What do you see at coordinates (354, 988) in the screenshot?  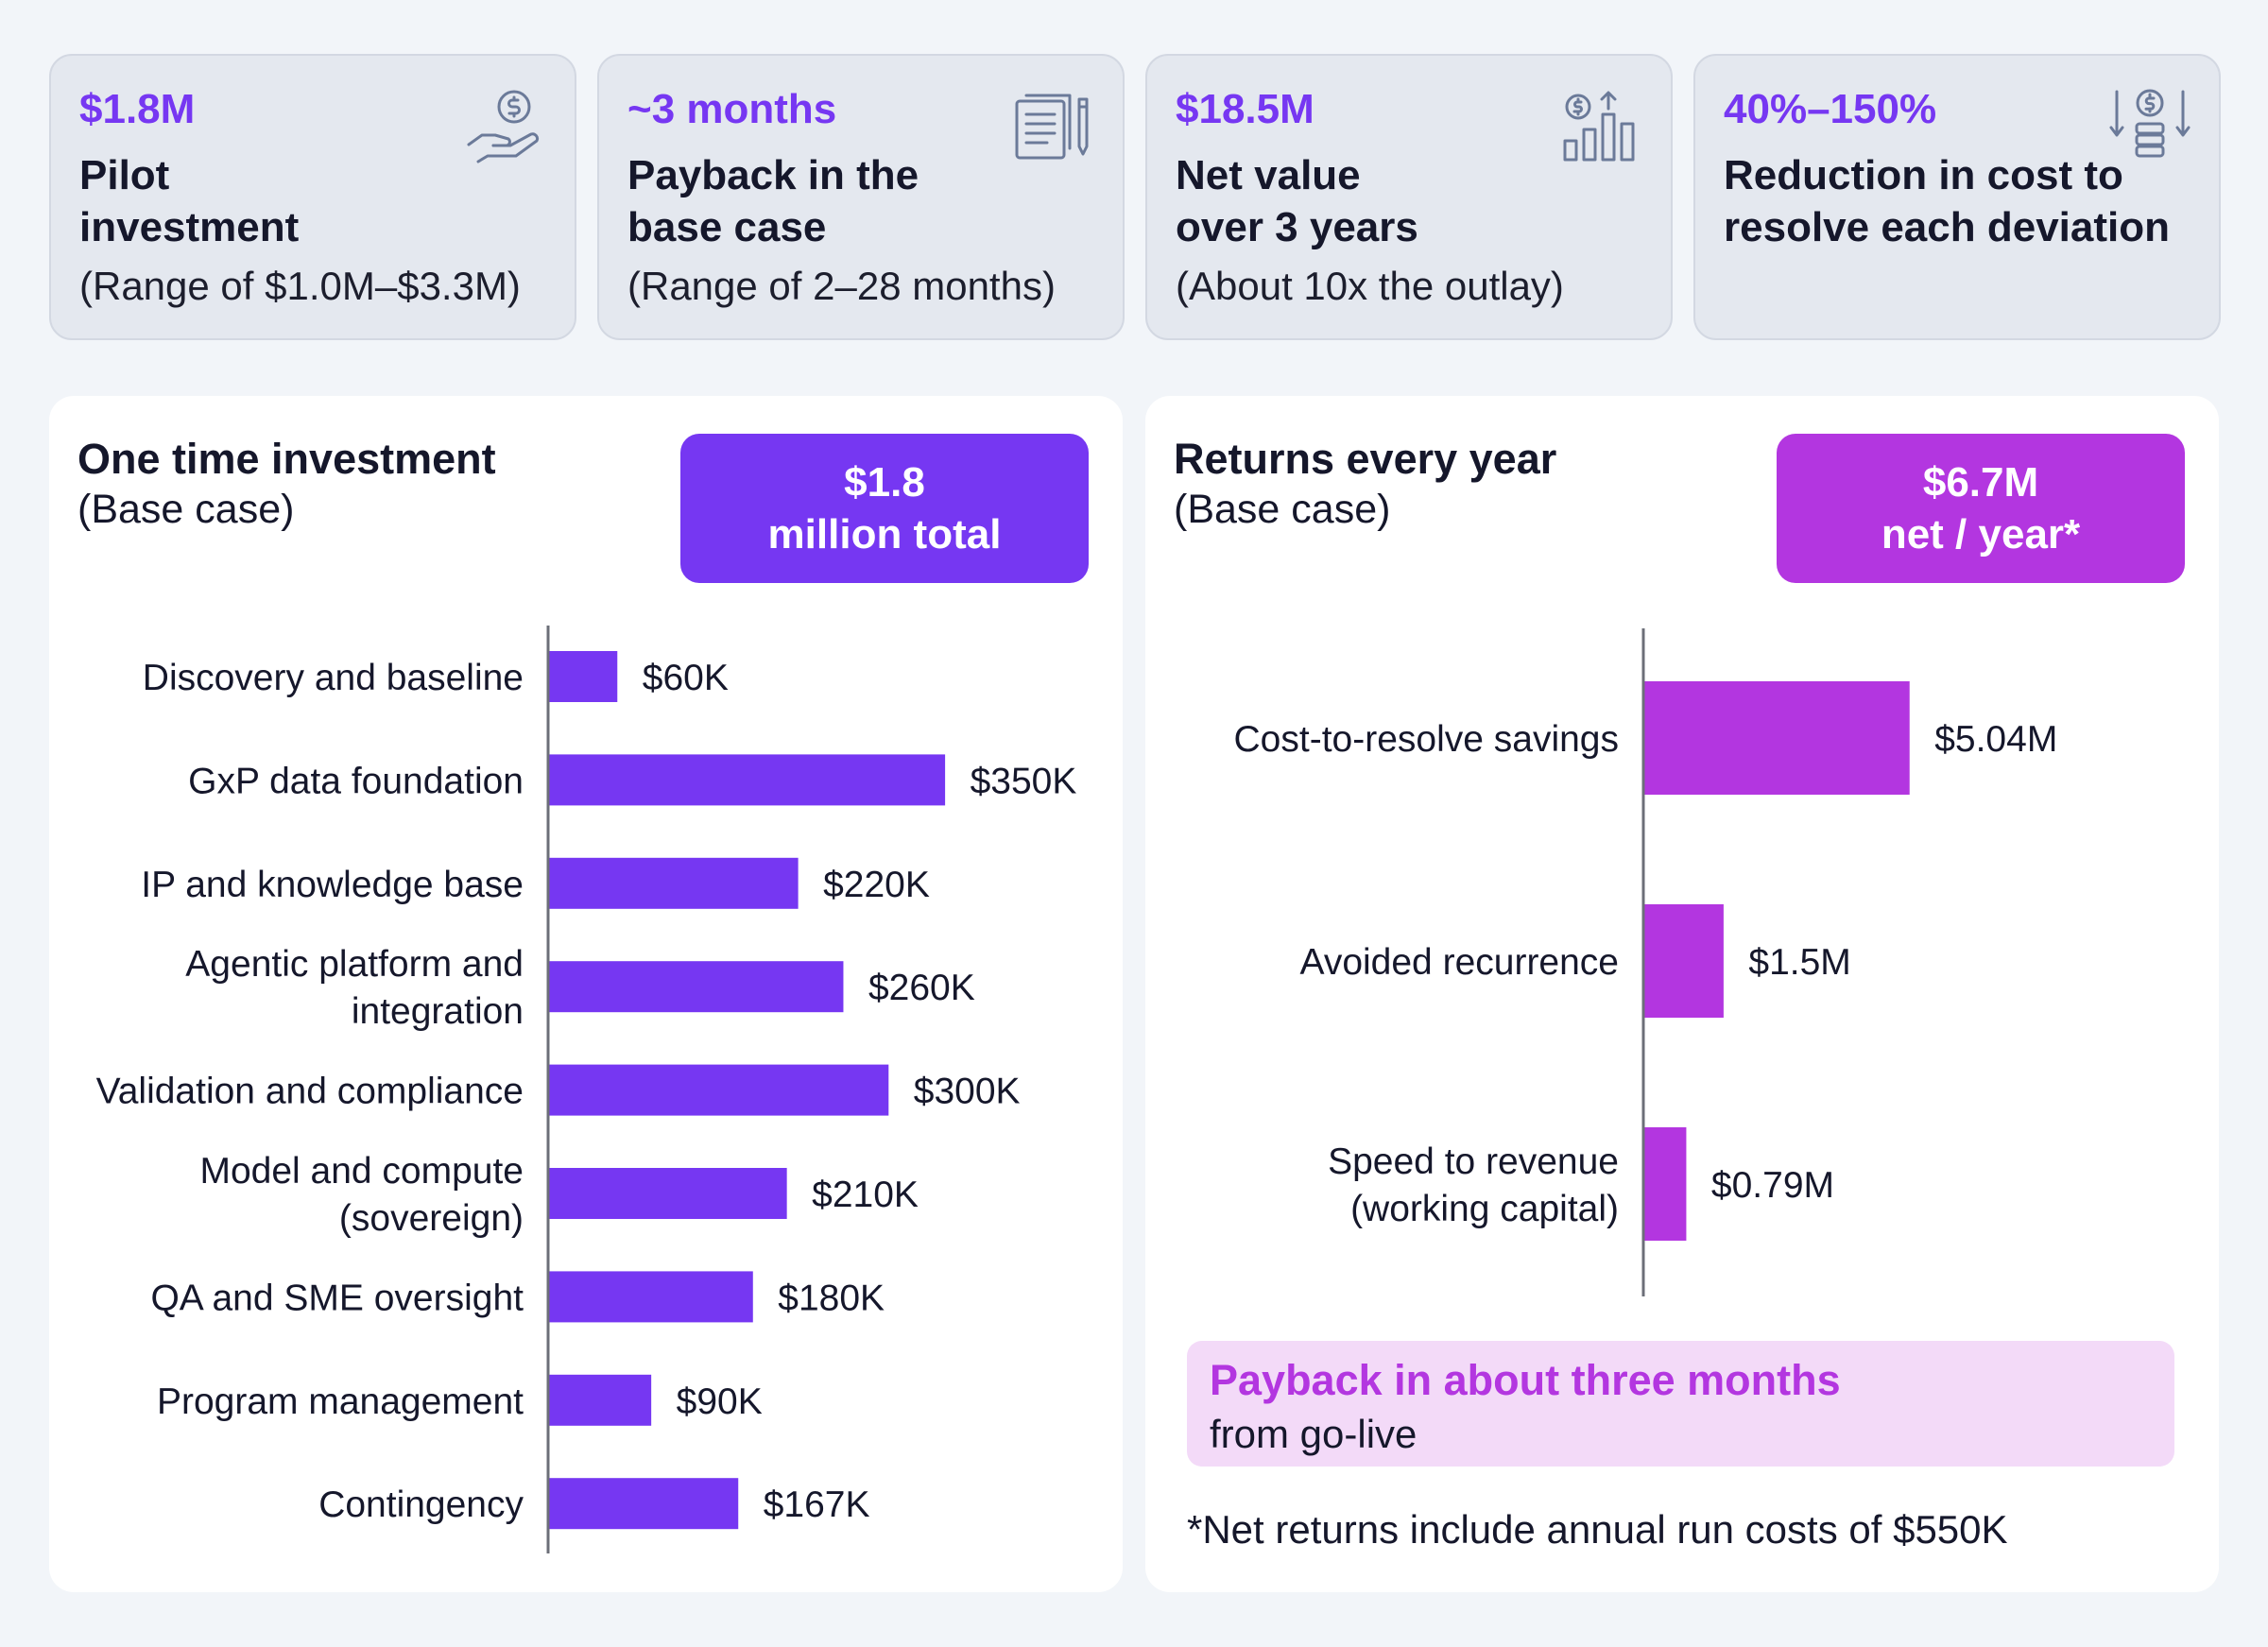 I see `category-label: Agentic platform and integration` at bounding box center [354, 988].